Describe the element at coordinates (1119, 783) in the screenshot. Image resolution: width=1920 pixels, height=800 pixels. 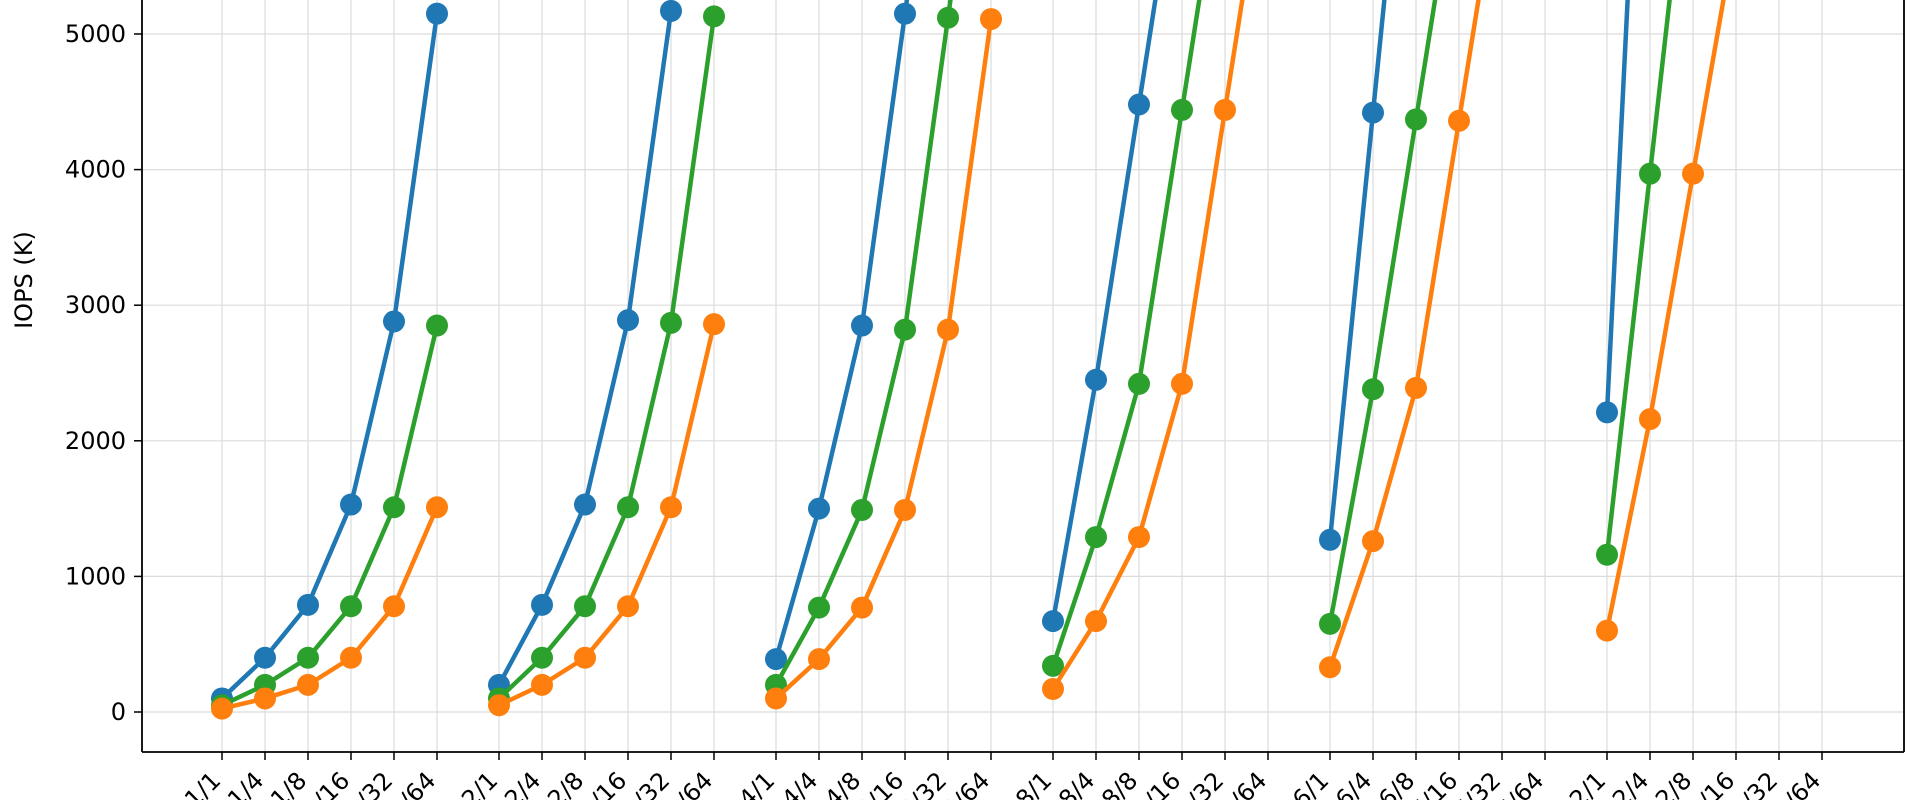
I see `x-tick-label: 8/8` at that location.